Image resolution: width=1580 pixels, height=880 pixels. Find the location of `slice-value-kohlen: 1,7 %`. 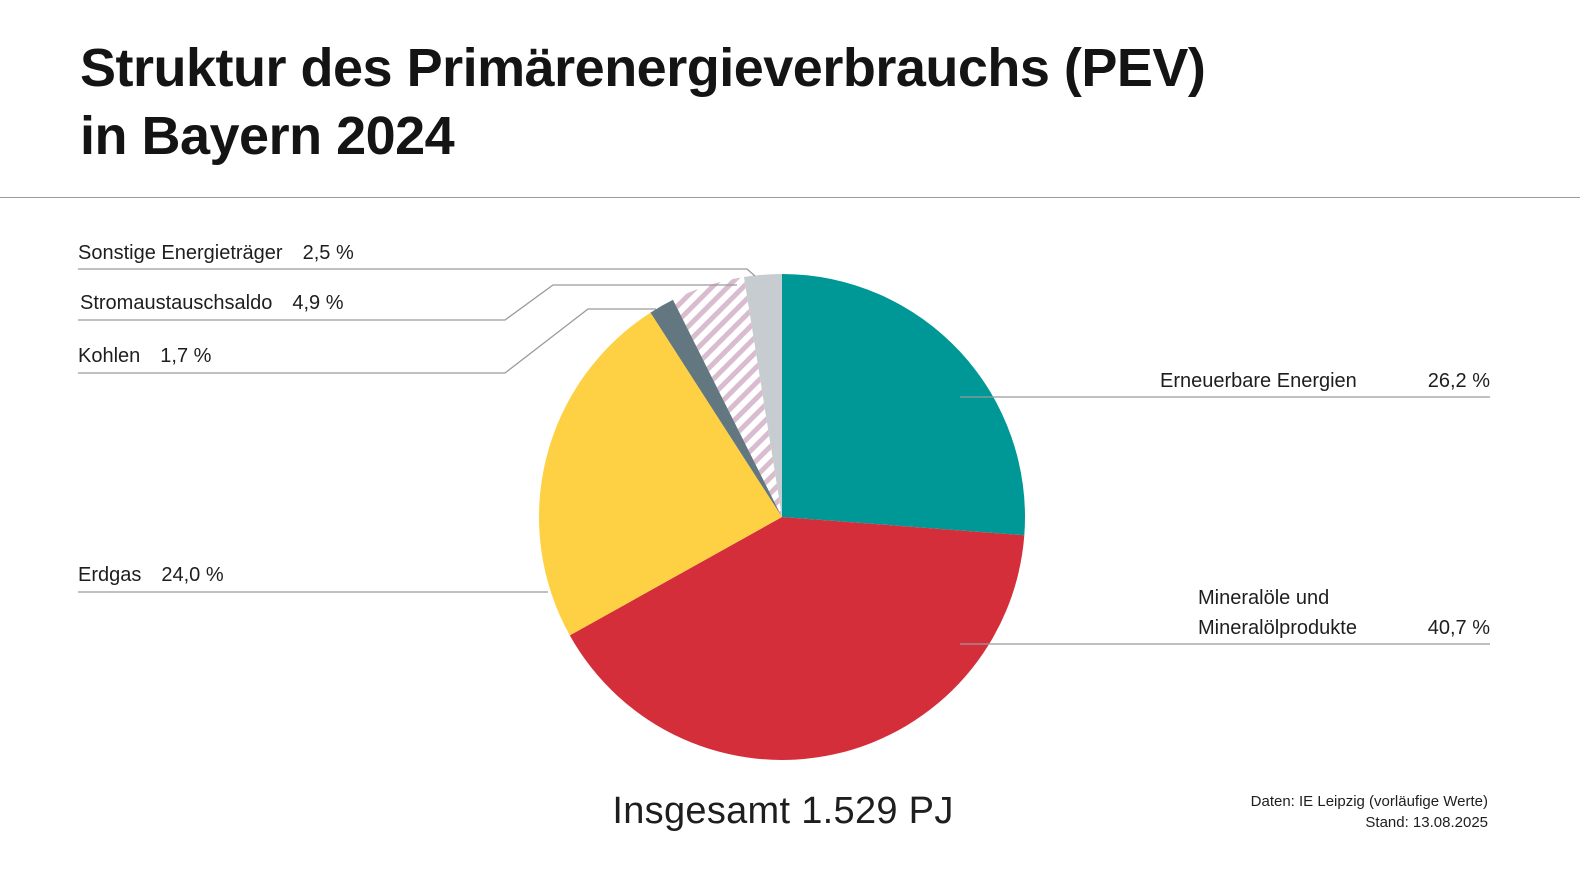

slice-value-kohlen: 1,7 % is located at coordinates (185, 356).